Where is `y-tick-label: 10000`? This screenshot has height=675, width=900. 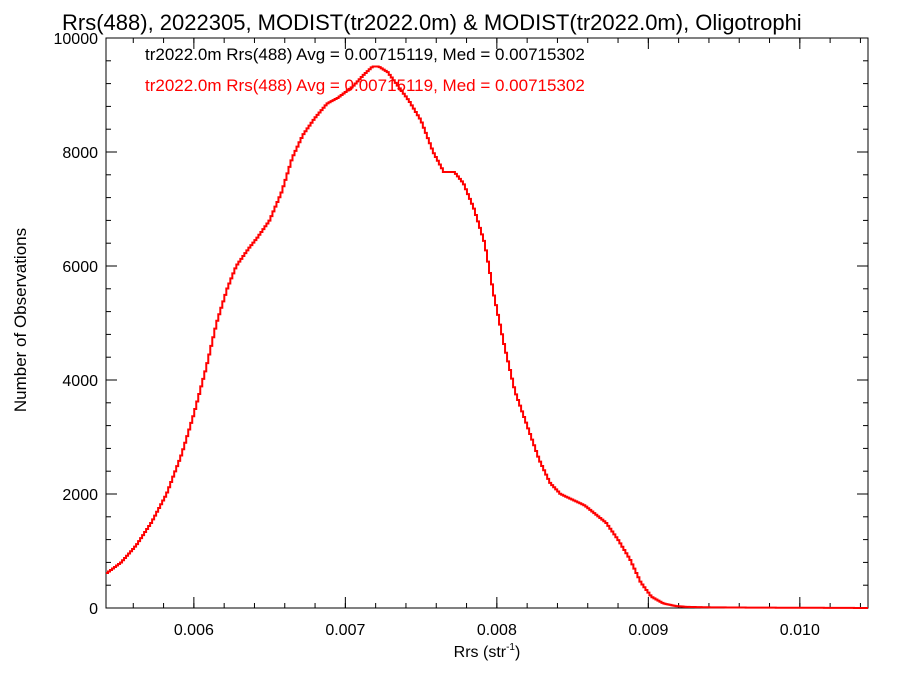 y-tick-label: 10000 is located at coordinates (76, 39).